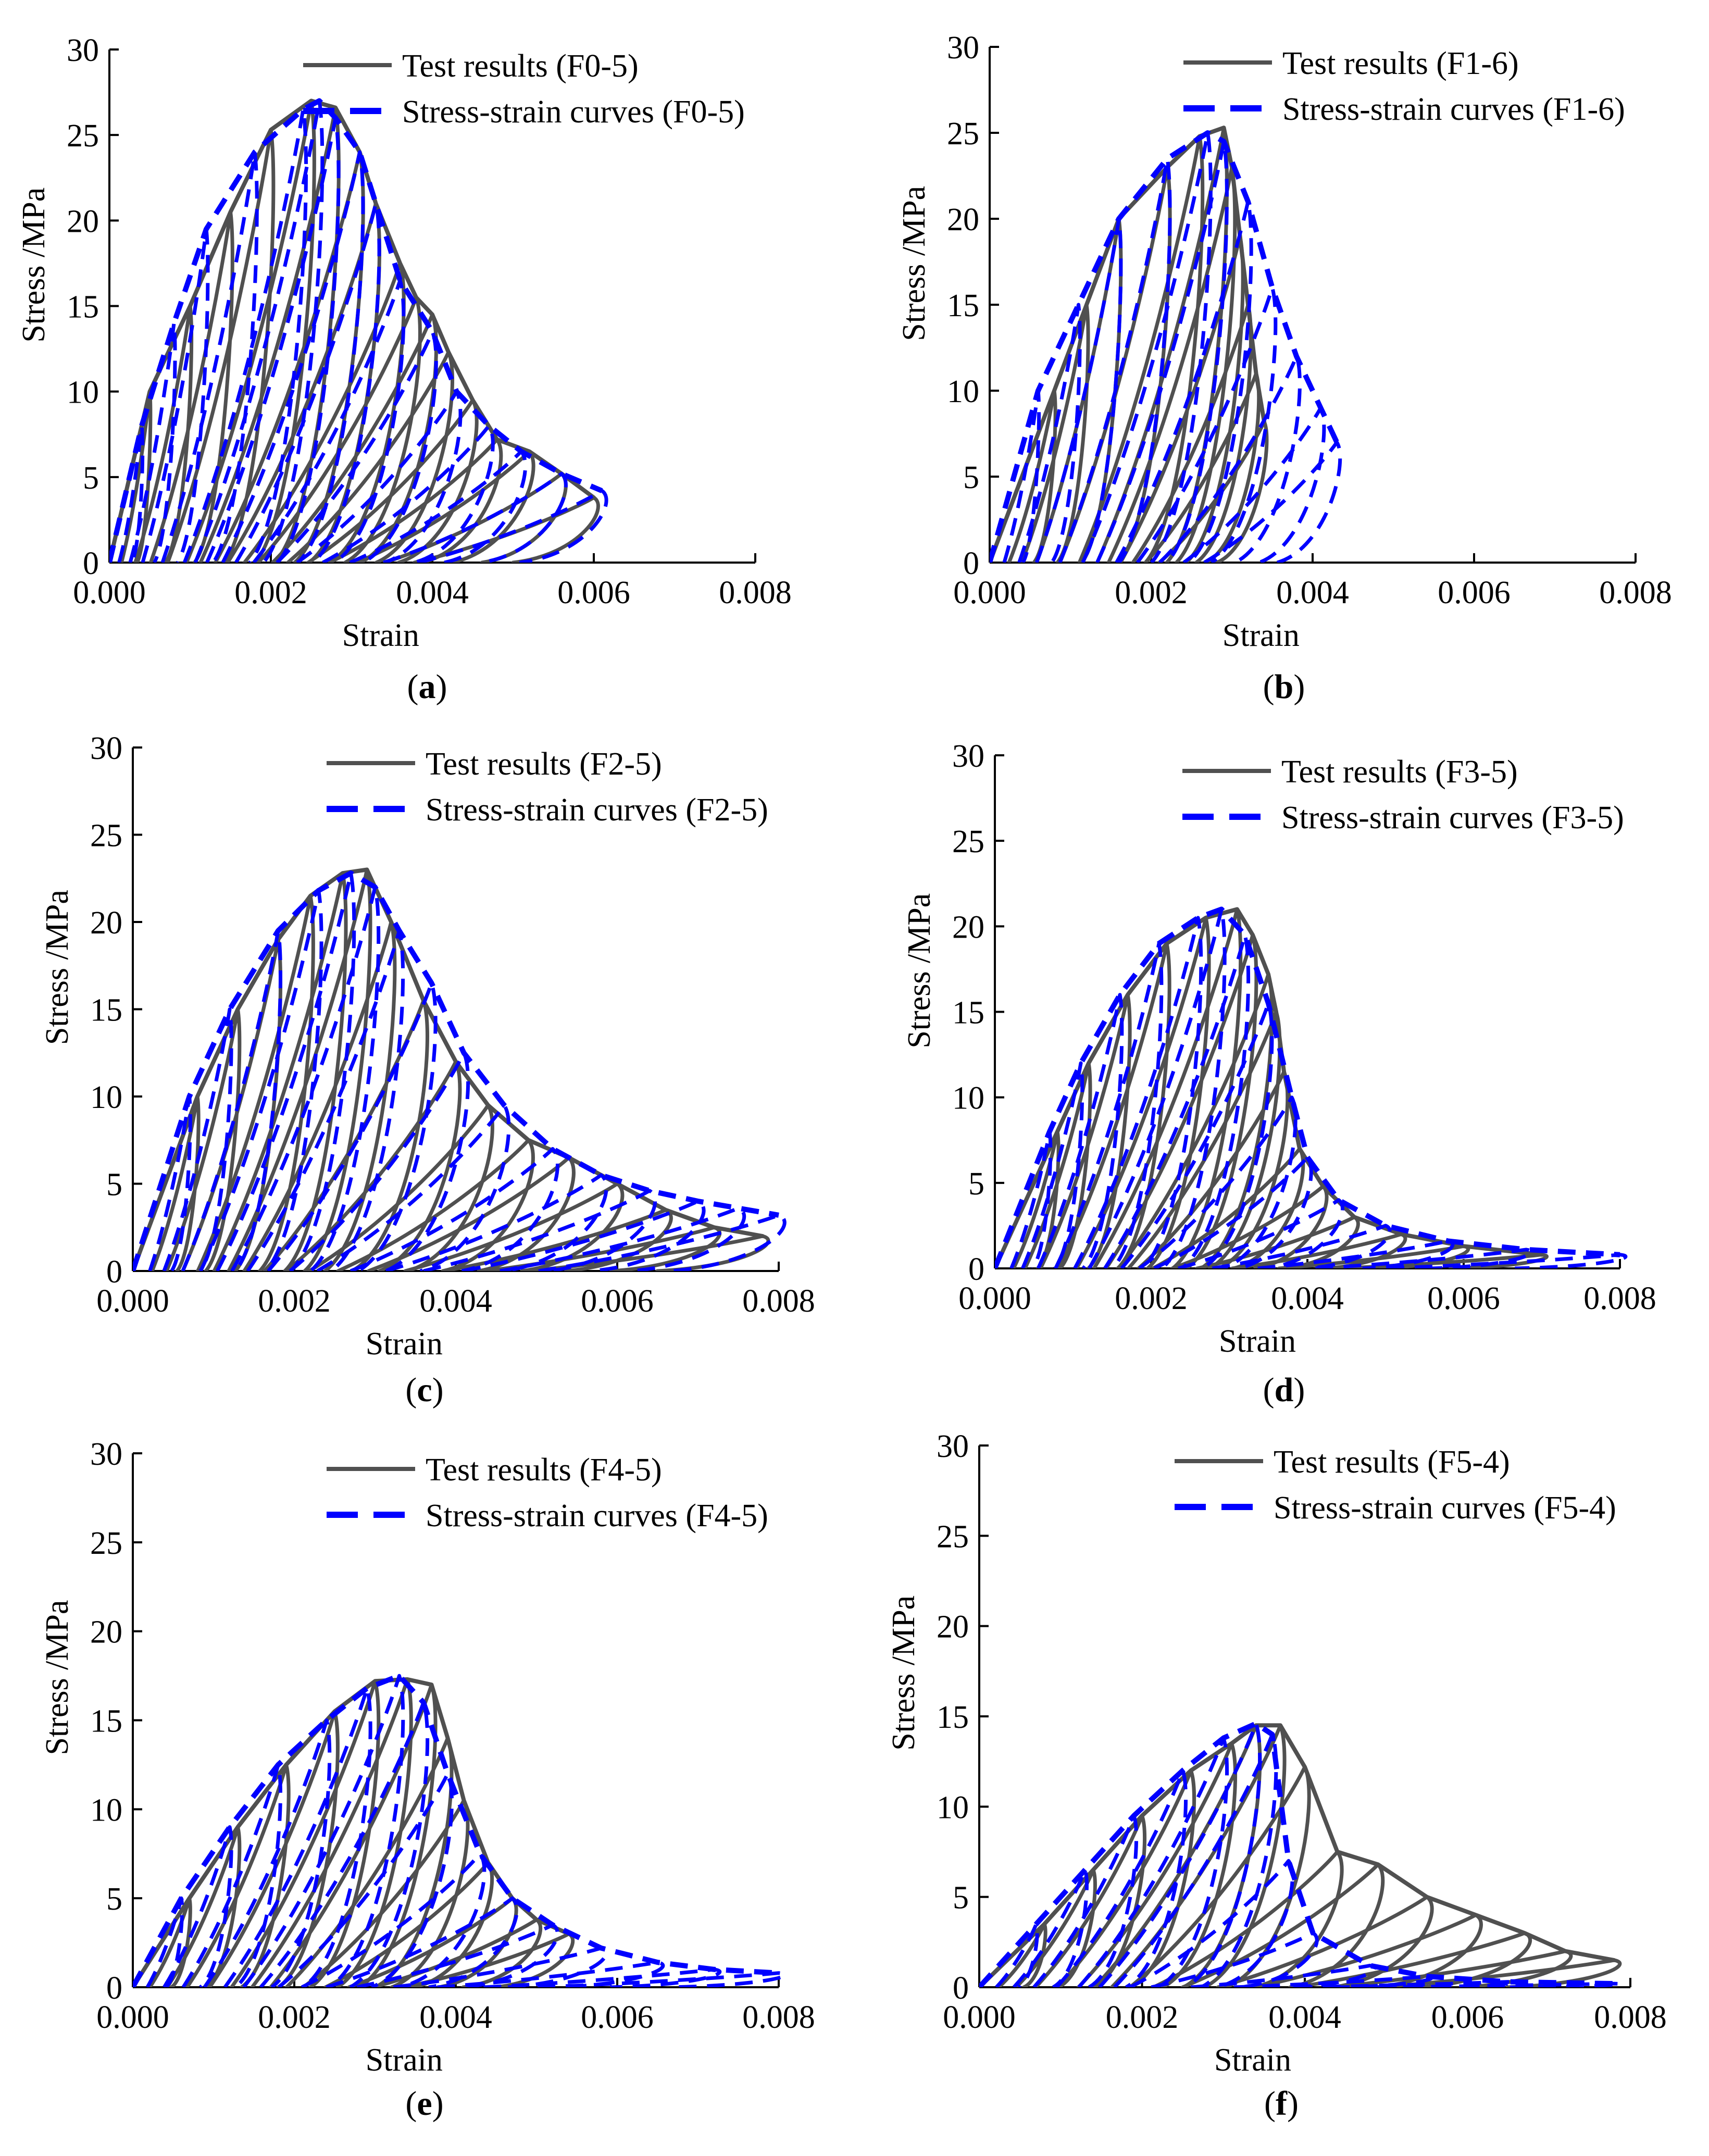 This screenshot has width=1709, height=2156. What do you see at coordinates (427, 687) in the screenshot?
I see `panel-label-letter: a` at bounding box center [427, 687].